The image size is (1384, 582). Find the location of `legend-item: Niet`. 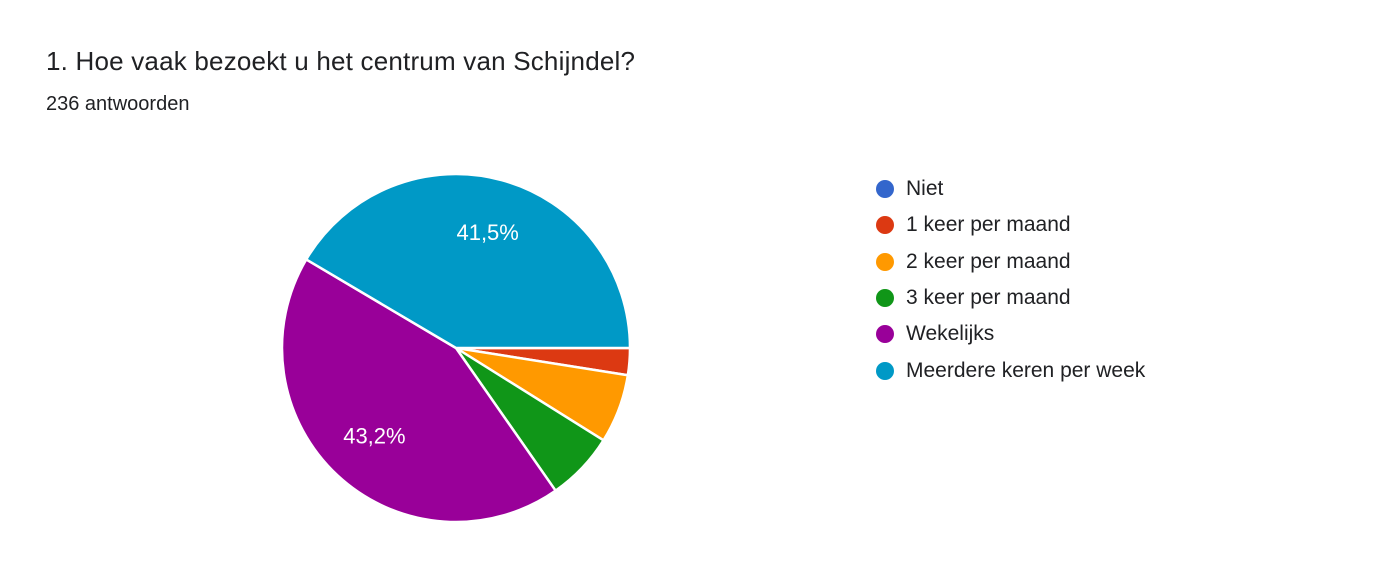

legend-item: Niet is located at coordinates (1010, 189).